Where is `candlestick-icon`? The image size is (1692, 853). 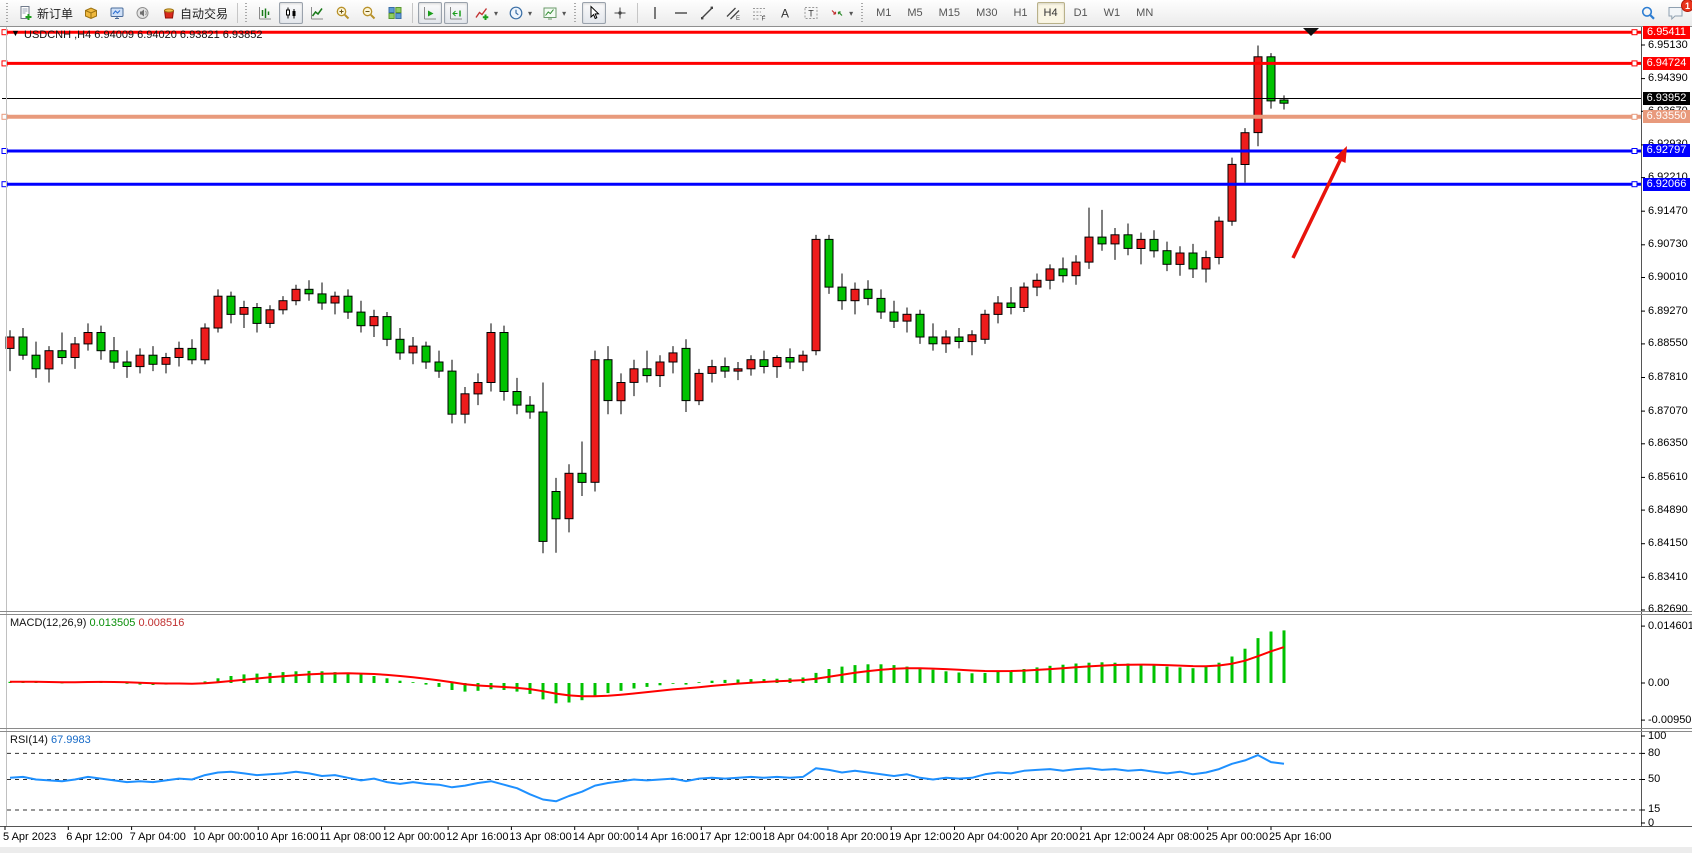
candlestick-icon is located at coordinates (291, 13).